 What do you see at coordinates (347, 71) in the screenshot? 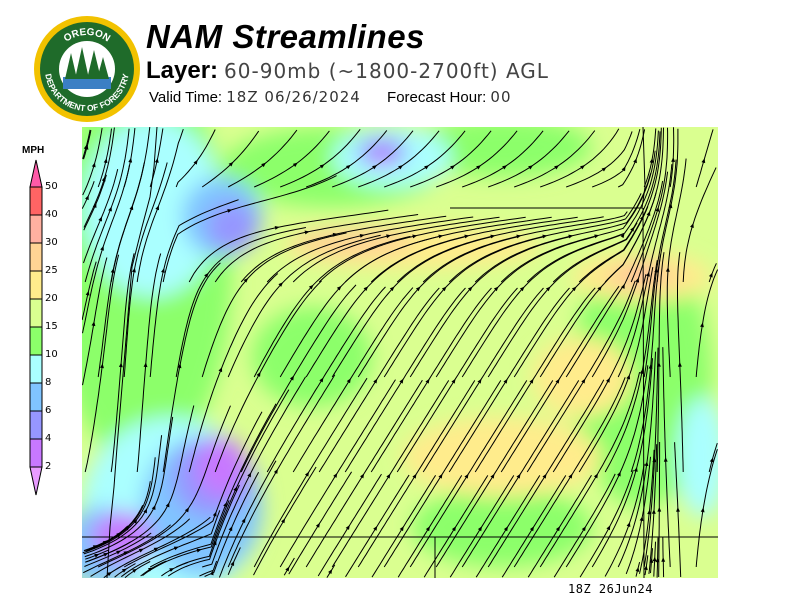
I see `layer-info: Layer: 60-90mb (~1800-2700ft) AGL` at bounding box center [347, 71].